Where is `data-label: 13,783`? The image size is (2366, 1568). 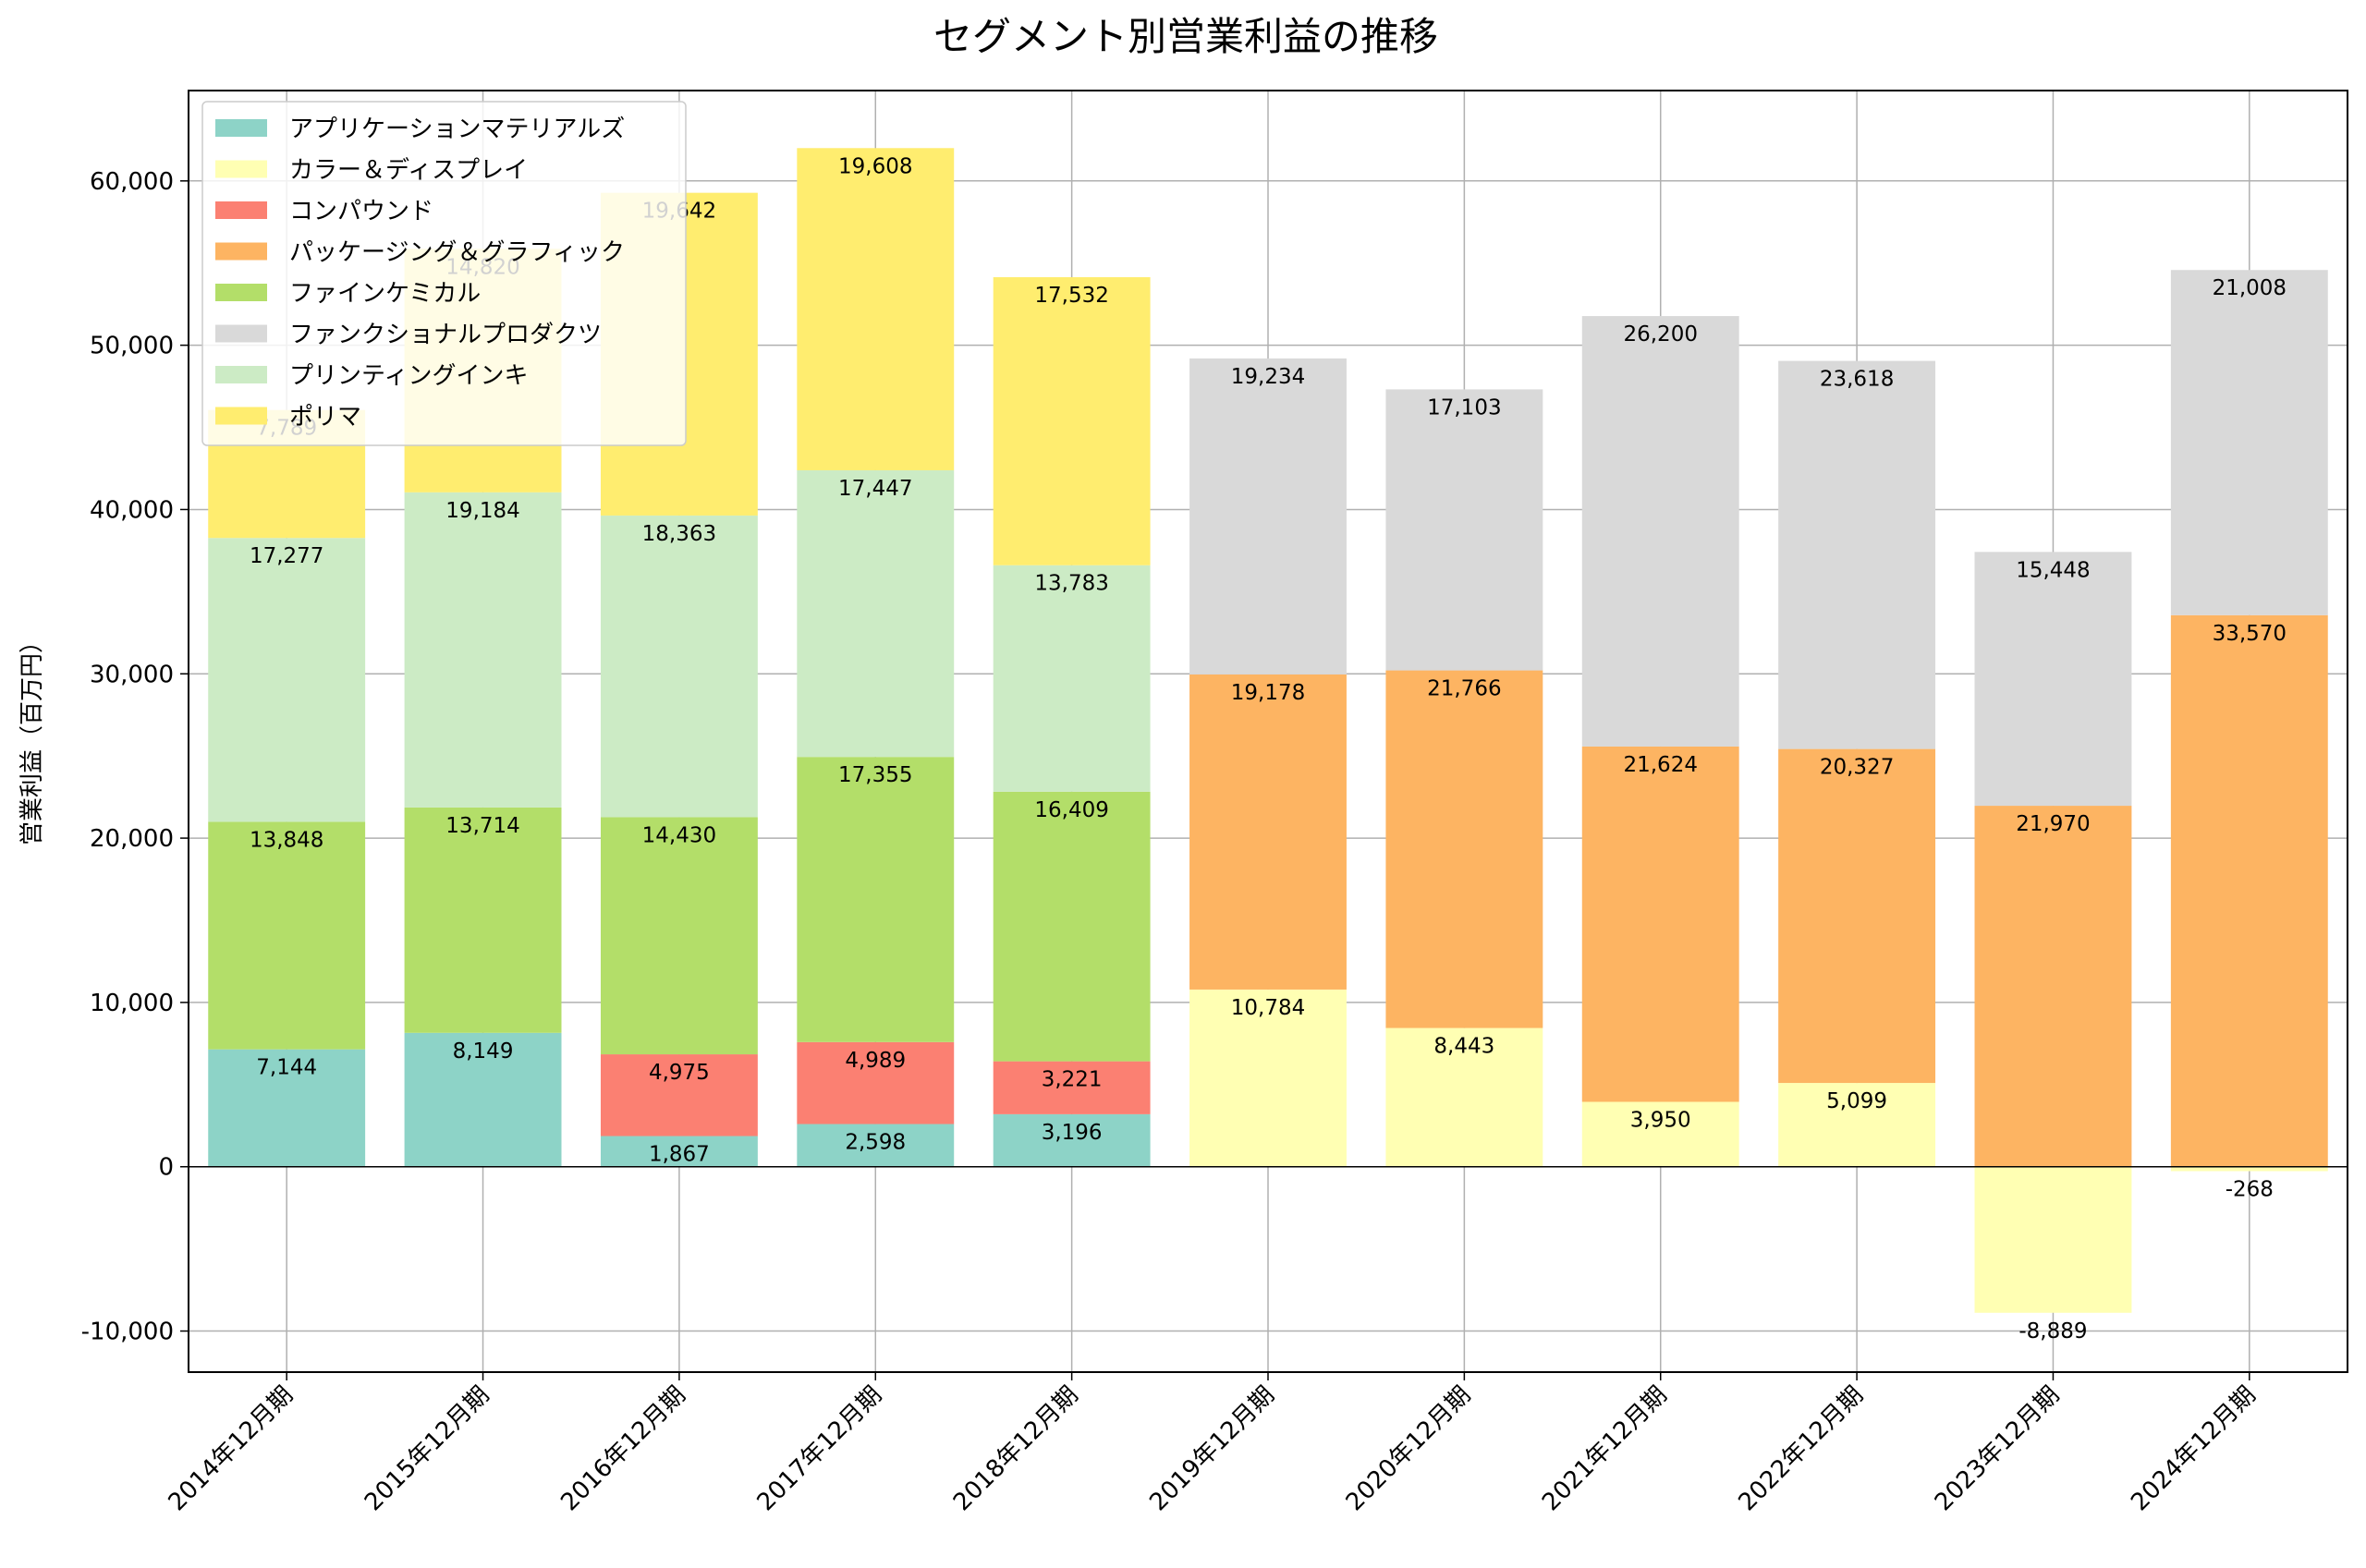
data-label: 13,783 is located at coordinates (1071, 584).